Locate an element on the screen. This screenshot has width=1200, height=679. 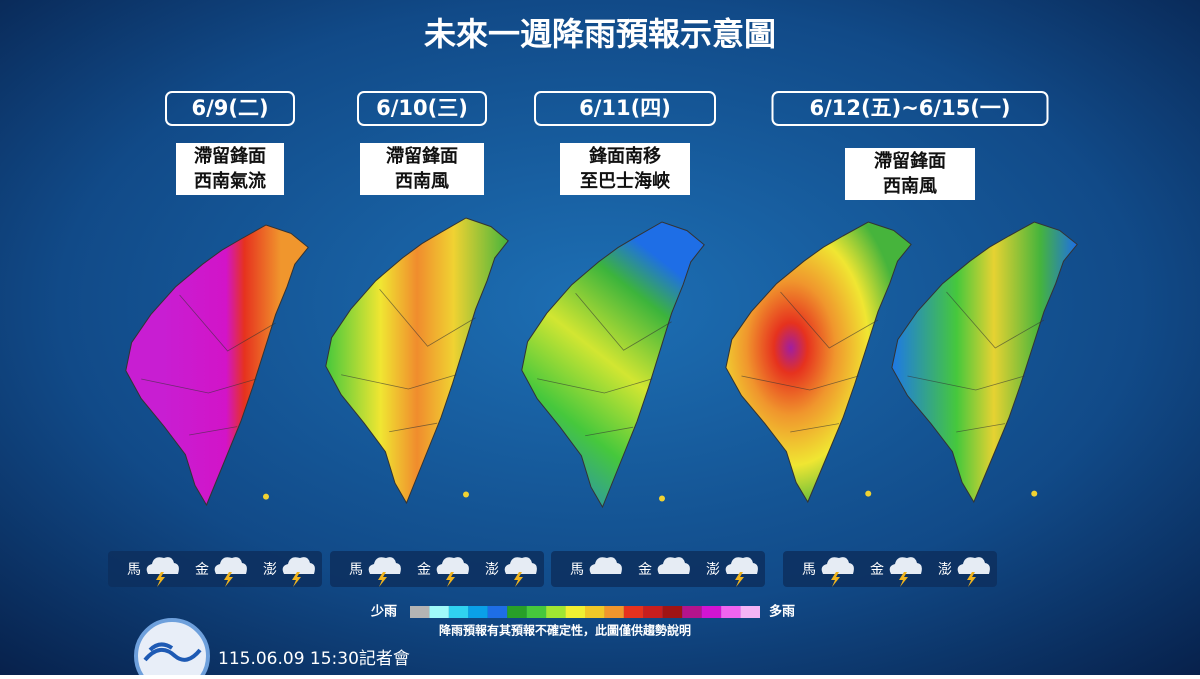
legend-low: 少雨 is located at coordinates (383, 612).